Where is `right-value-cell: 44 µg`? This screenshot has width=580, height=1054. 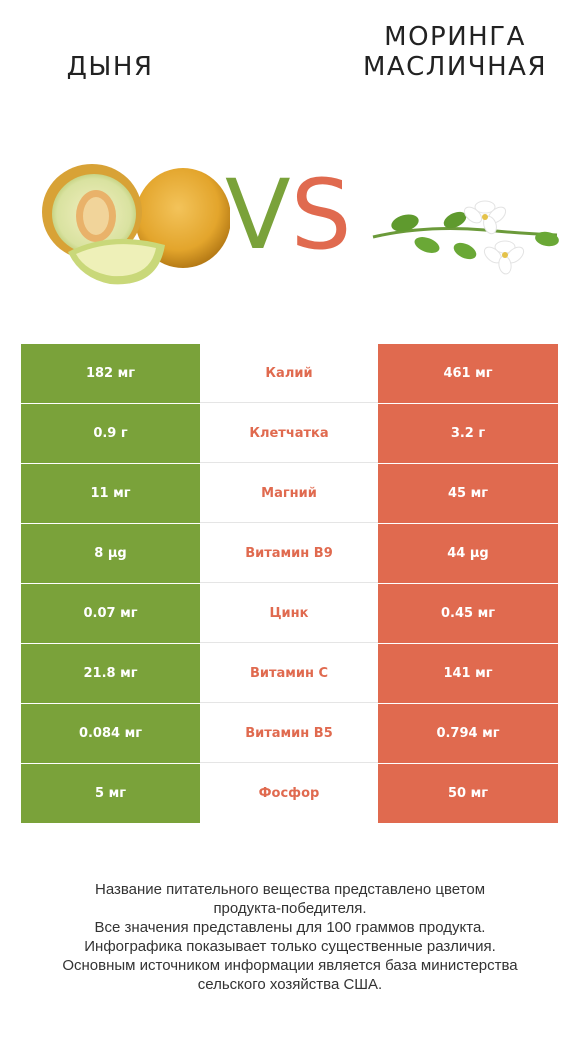
right-value-cell: 44 µg is located at coordinates (468, 553).